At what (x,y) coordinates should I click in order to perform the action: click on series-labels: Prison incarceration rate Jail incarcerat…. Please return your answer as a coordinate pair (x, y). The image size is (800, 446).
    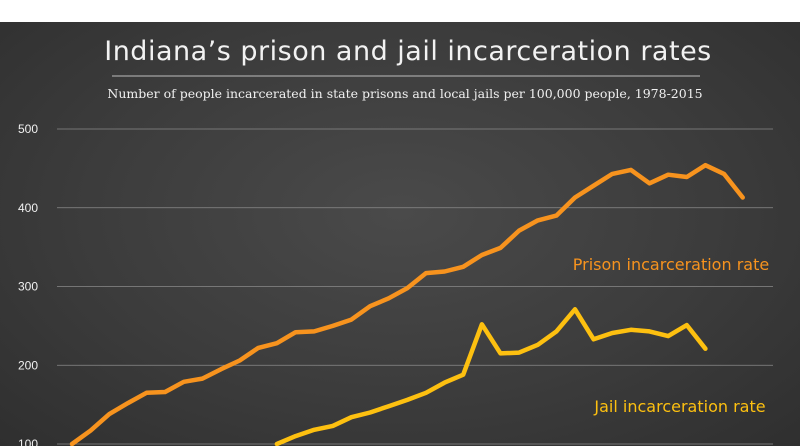
    Looking at the image, I should click on (671, 335).